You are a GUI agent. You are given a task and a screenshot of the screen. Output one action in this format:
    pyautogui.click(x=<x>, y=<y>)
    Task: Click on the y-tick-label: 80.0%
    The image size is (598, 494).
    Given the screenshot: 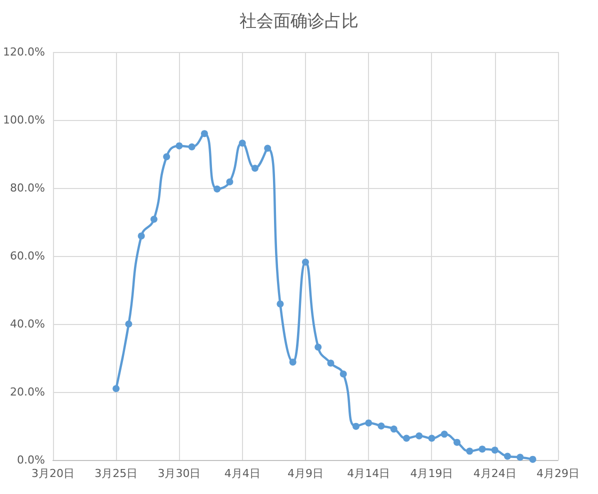 What is the action you would take?
    pyautogui.click(x=27, y=188)
    